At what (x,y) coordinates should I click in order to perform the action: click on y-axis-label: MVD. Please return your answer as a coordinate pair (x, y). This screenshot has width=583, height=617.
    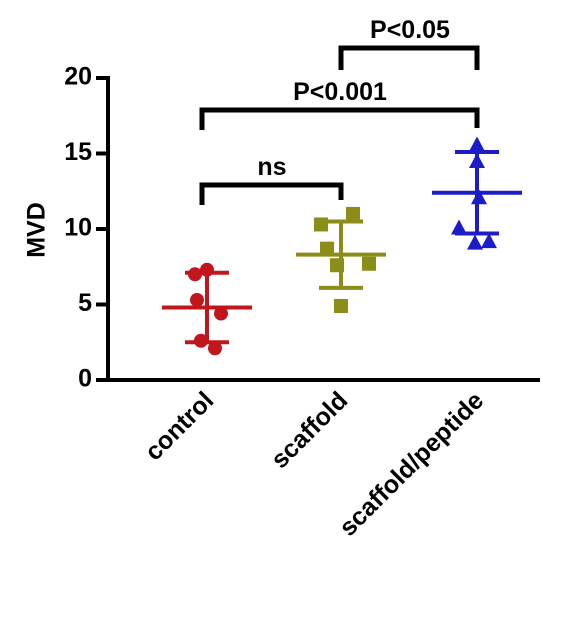
    Looking at the image, I should click on (37, 230).